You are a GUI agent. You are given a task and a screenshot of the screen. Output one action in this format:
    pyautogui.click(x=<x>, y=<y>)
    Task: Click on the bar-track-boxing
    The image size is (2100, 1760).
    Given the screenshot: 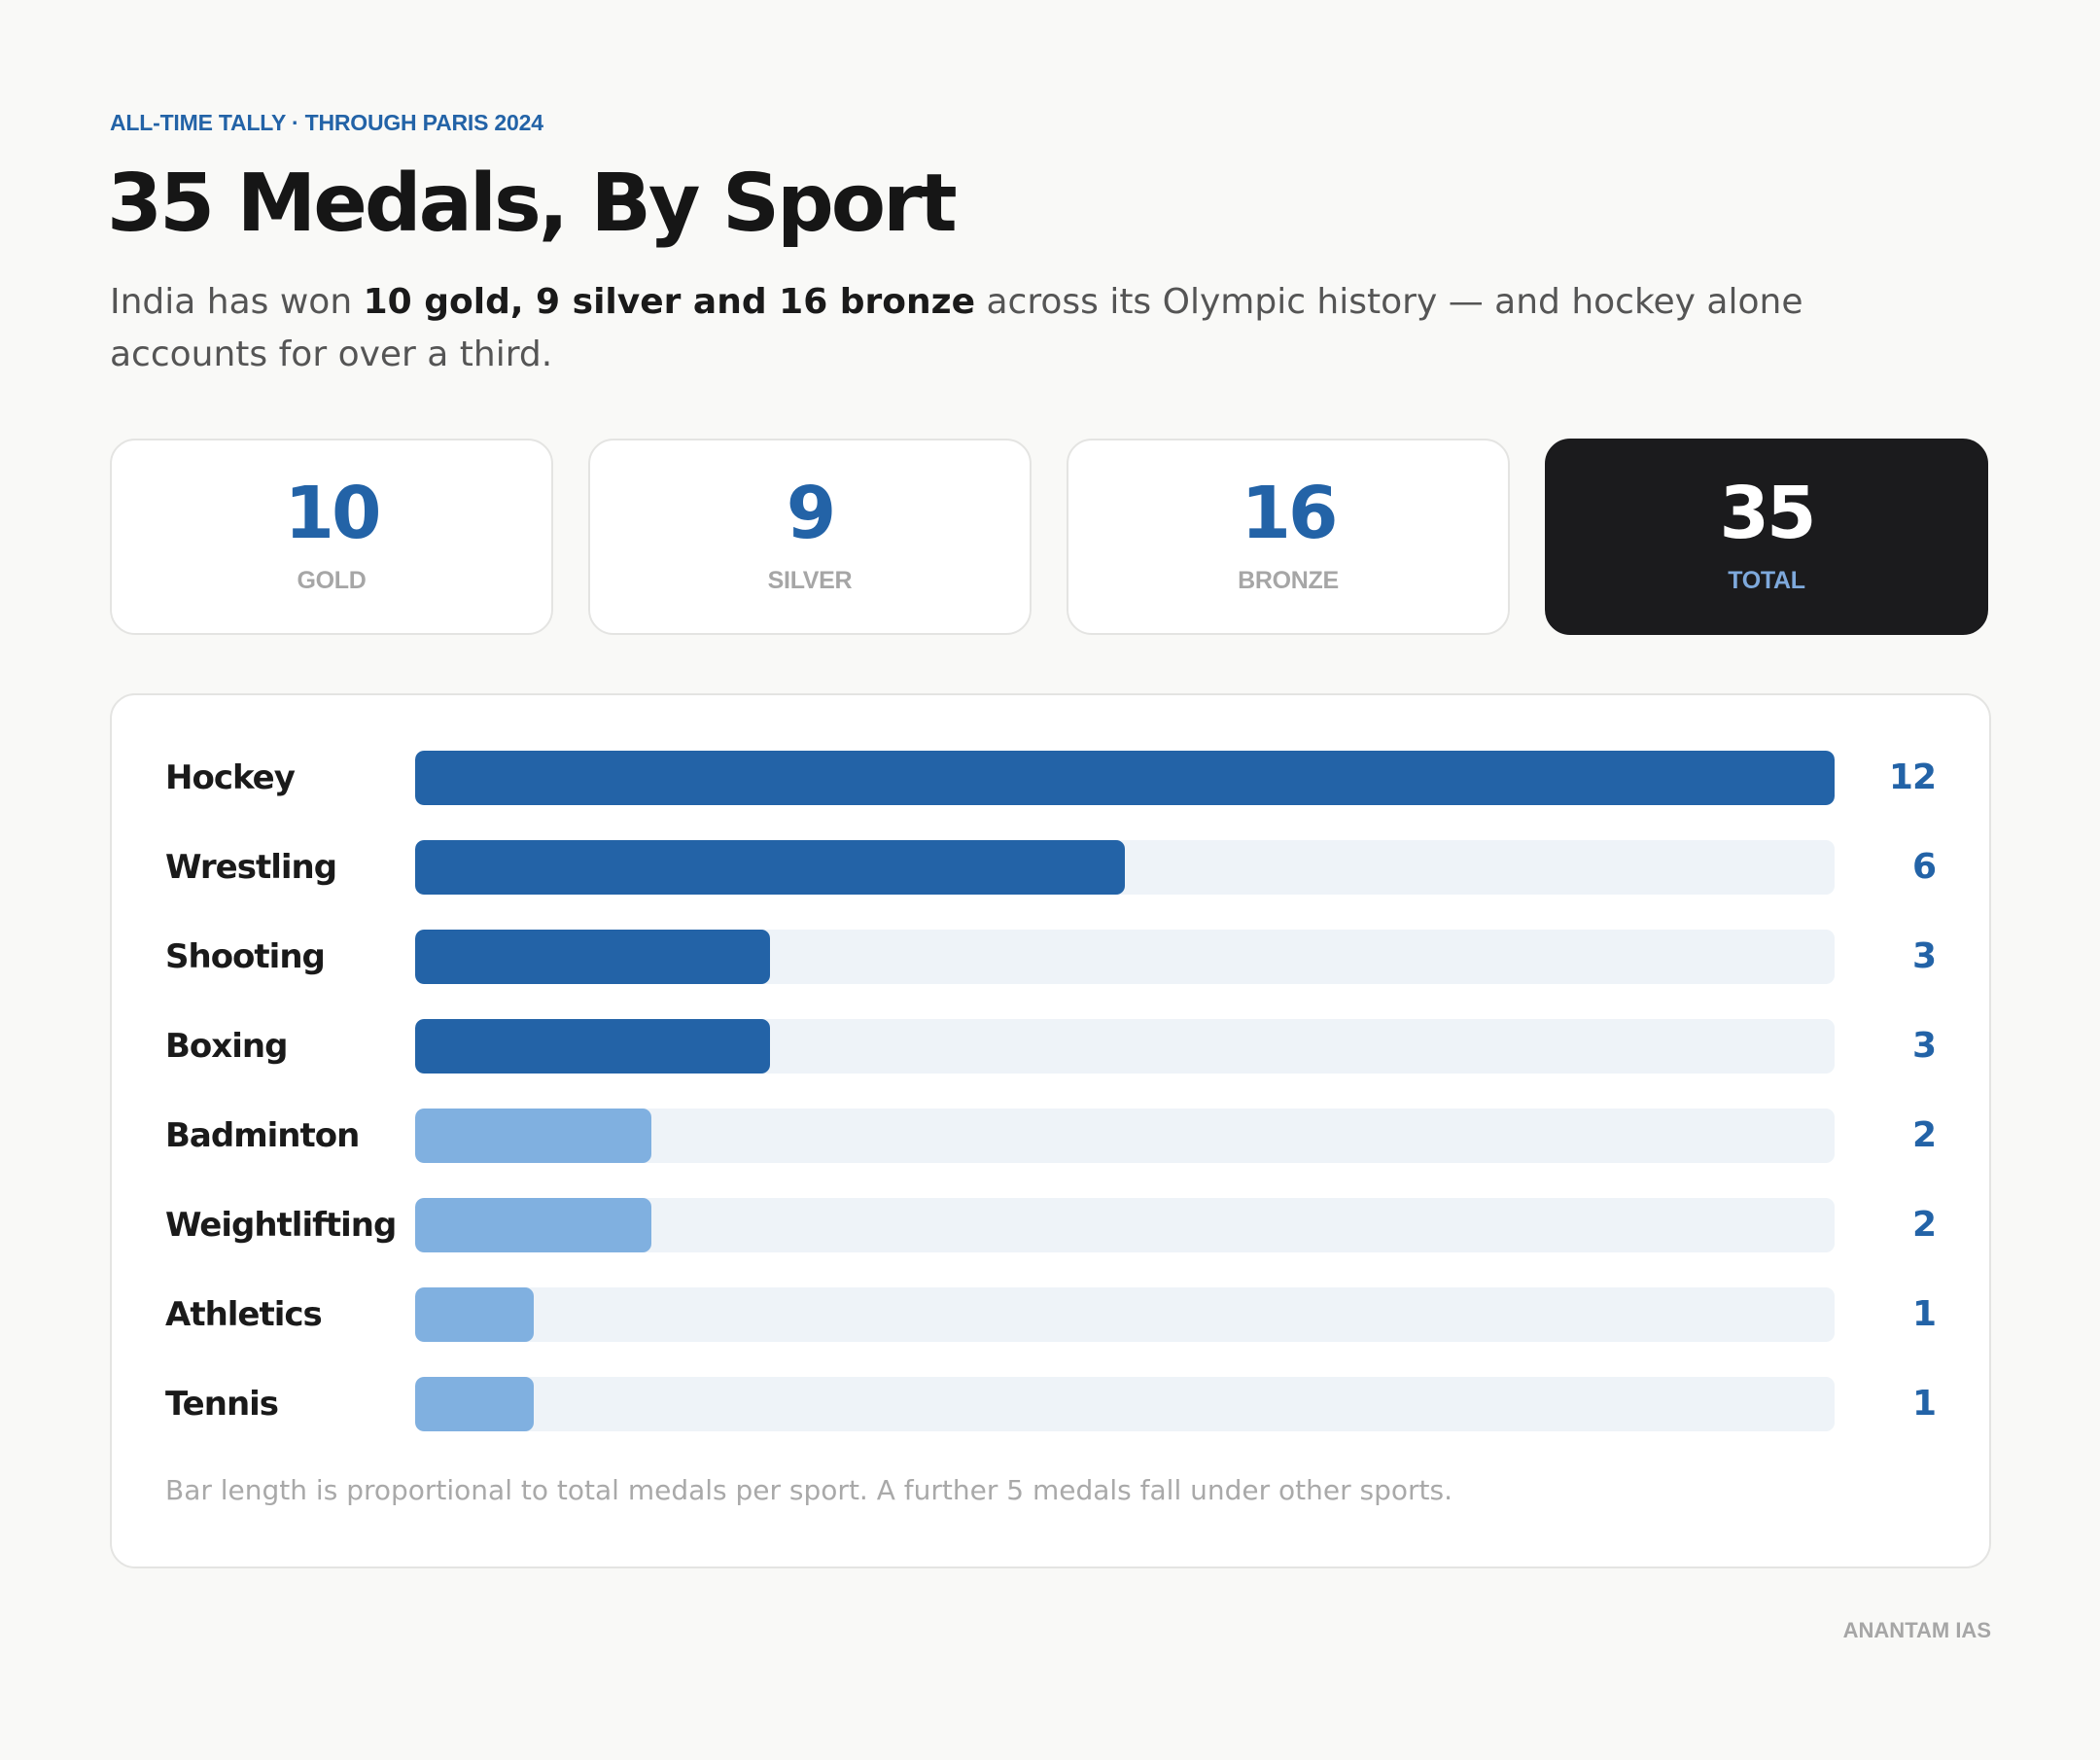 What is the action you would take?
    pyautogui.click(x=1125, y=1046)
    